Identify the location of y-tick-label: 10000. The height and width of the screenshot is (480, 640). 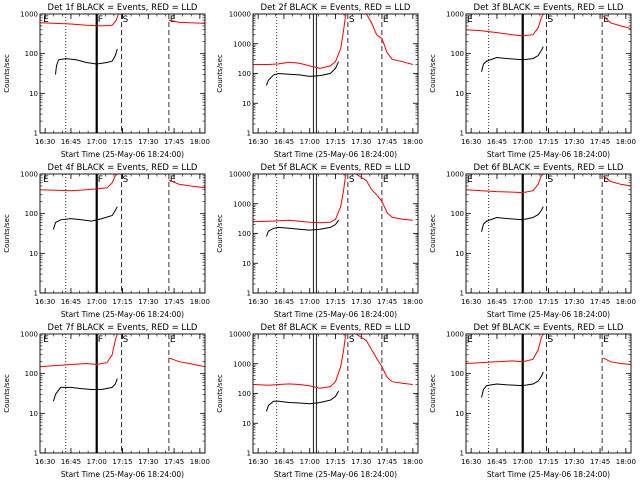
(240, 335).